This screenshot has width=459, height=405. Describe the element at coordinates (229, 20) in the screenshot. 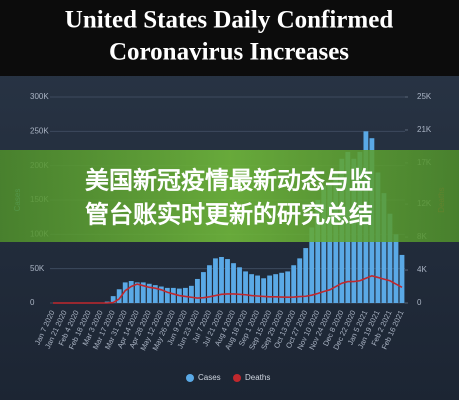

I see `header-title: United States Daily Confirmed` at that location.